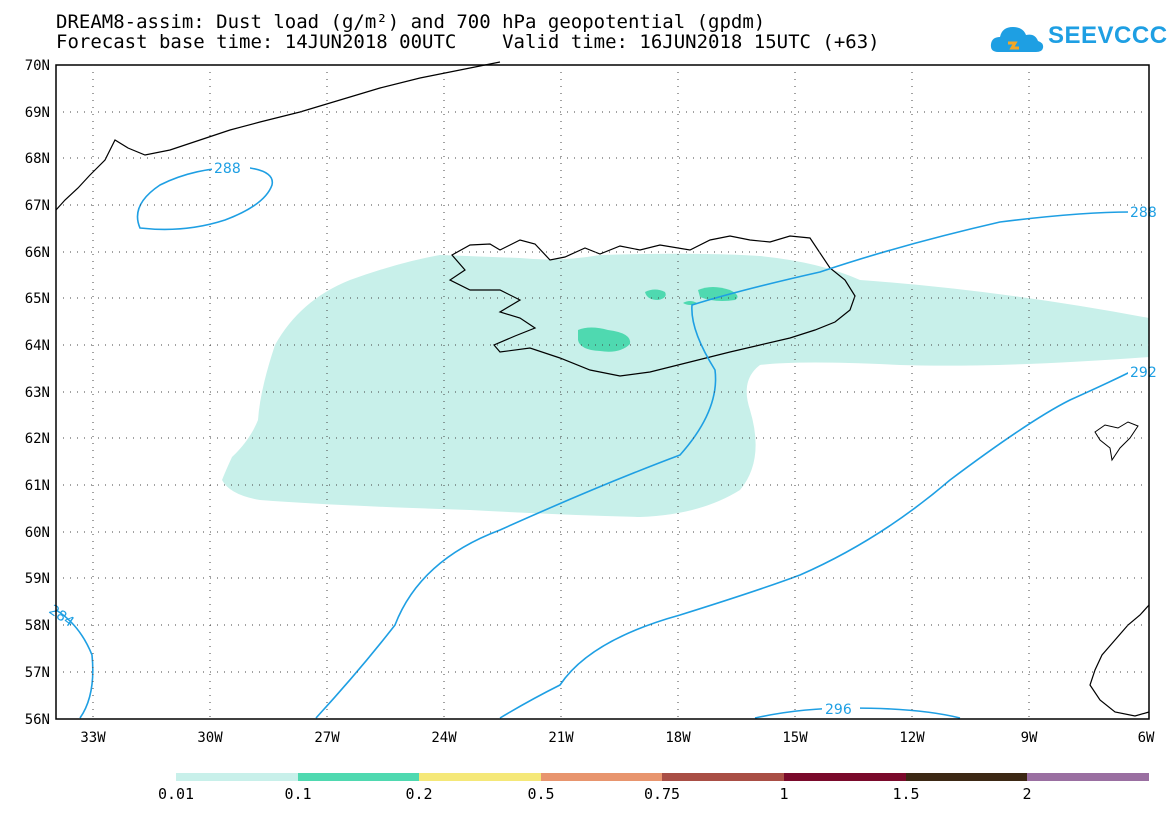 This screenshot has width=1175, height=815. Describe the element at coordinates (1146, 738) in the screenshot. I see `lon-tick-label: 6W` at that location.